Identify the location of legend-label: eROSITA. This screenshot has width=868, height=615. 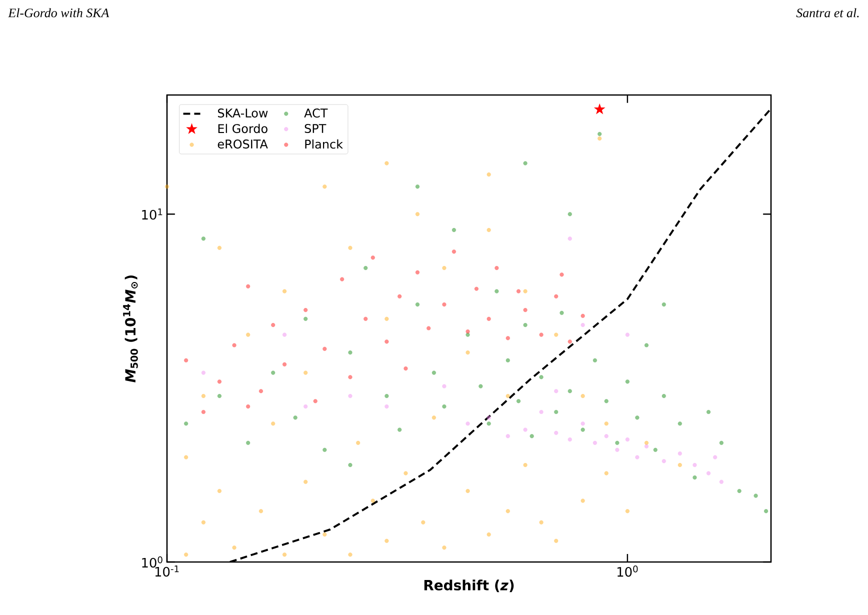
(243, 144).